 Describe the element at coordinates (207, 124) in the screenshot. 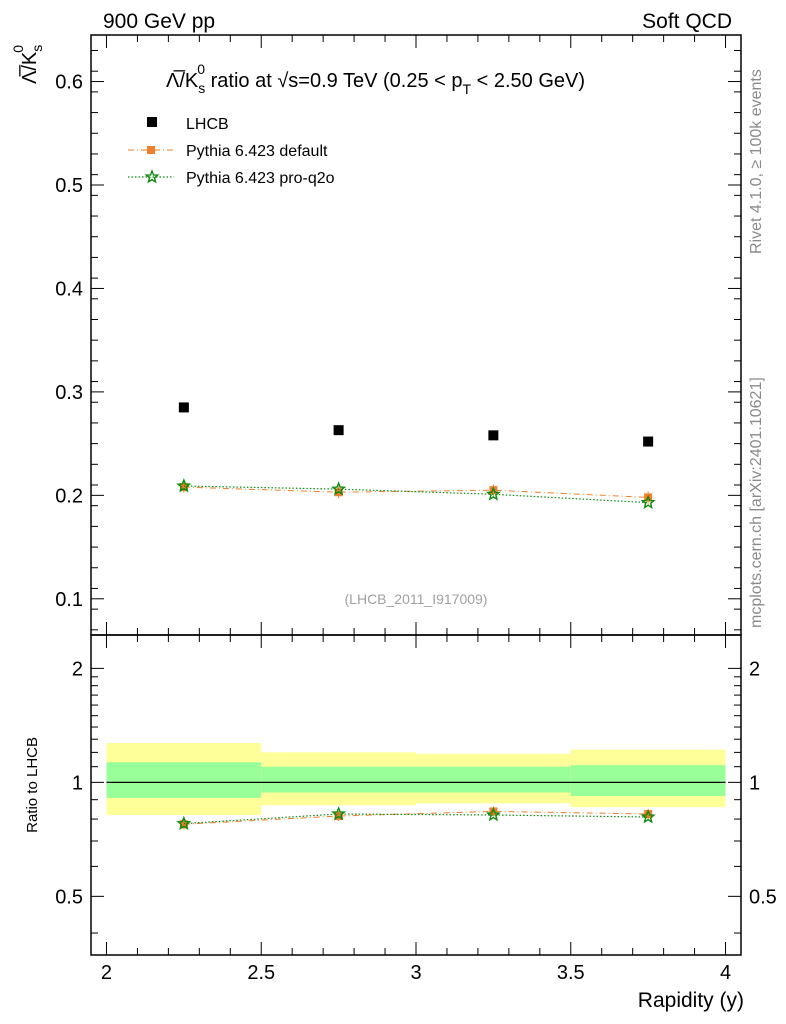

I see `legend-label-lhcb: LHCB` at that location.